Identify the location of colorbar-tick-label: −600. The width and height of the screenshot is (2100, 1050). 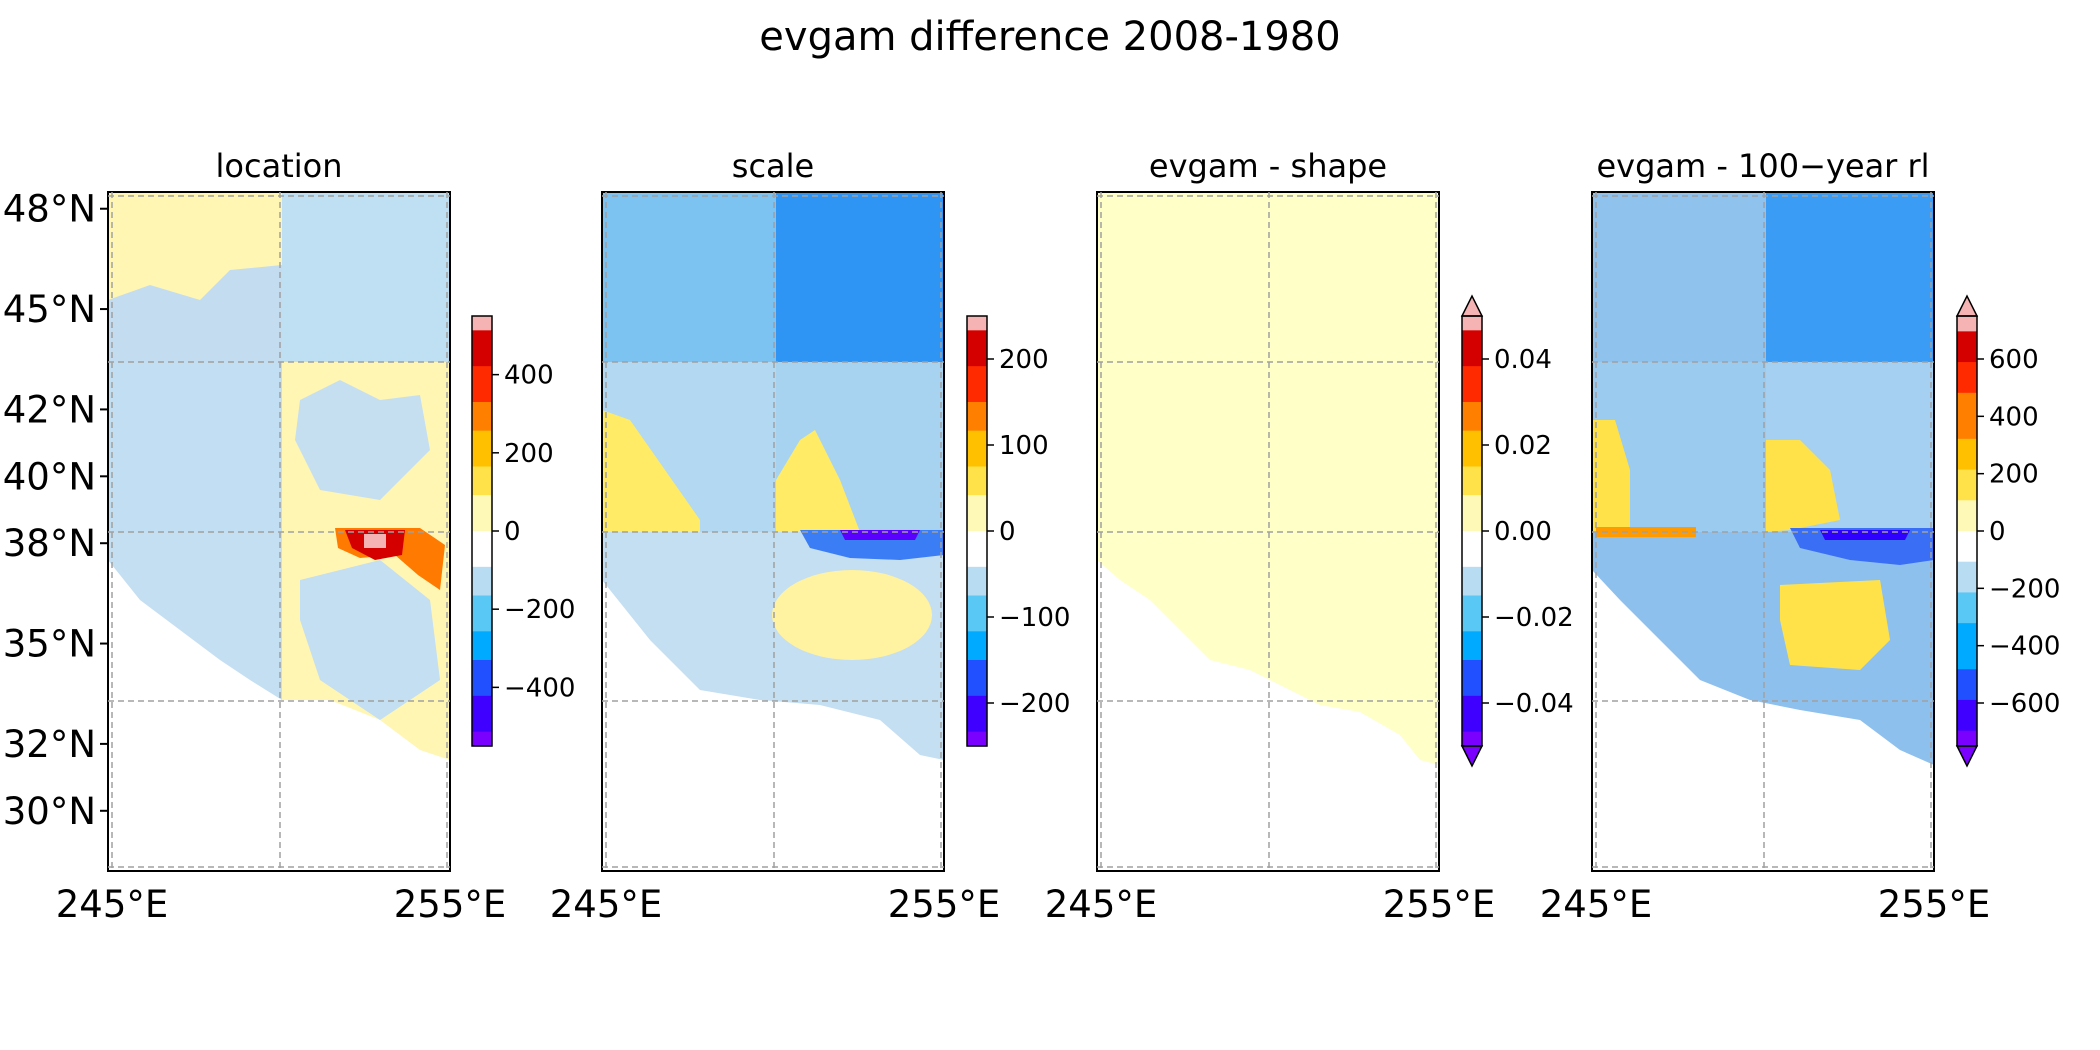
(2024, 704).